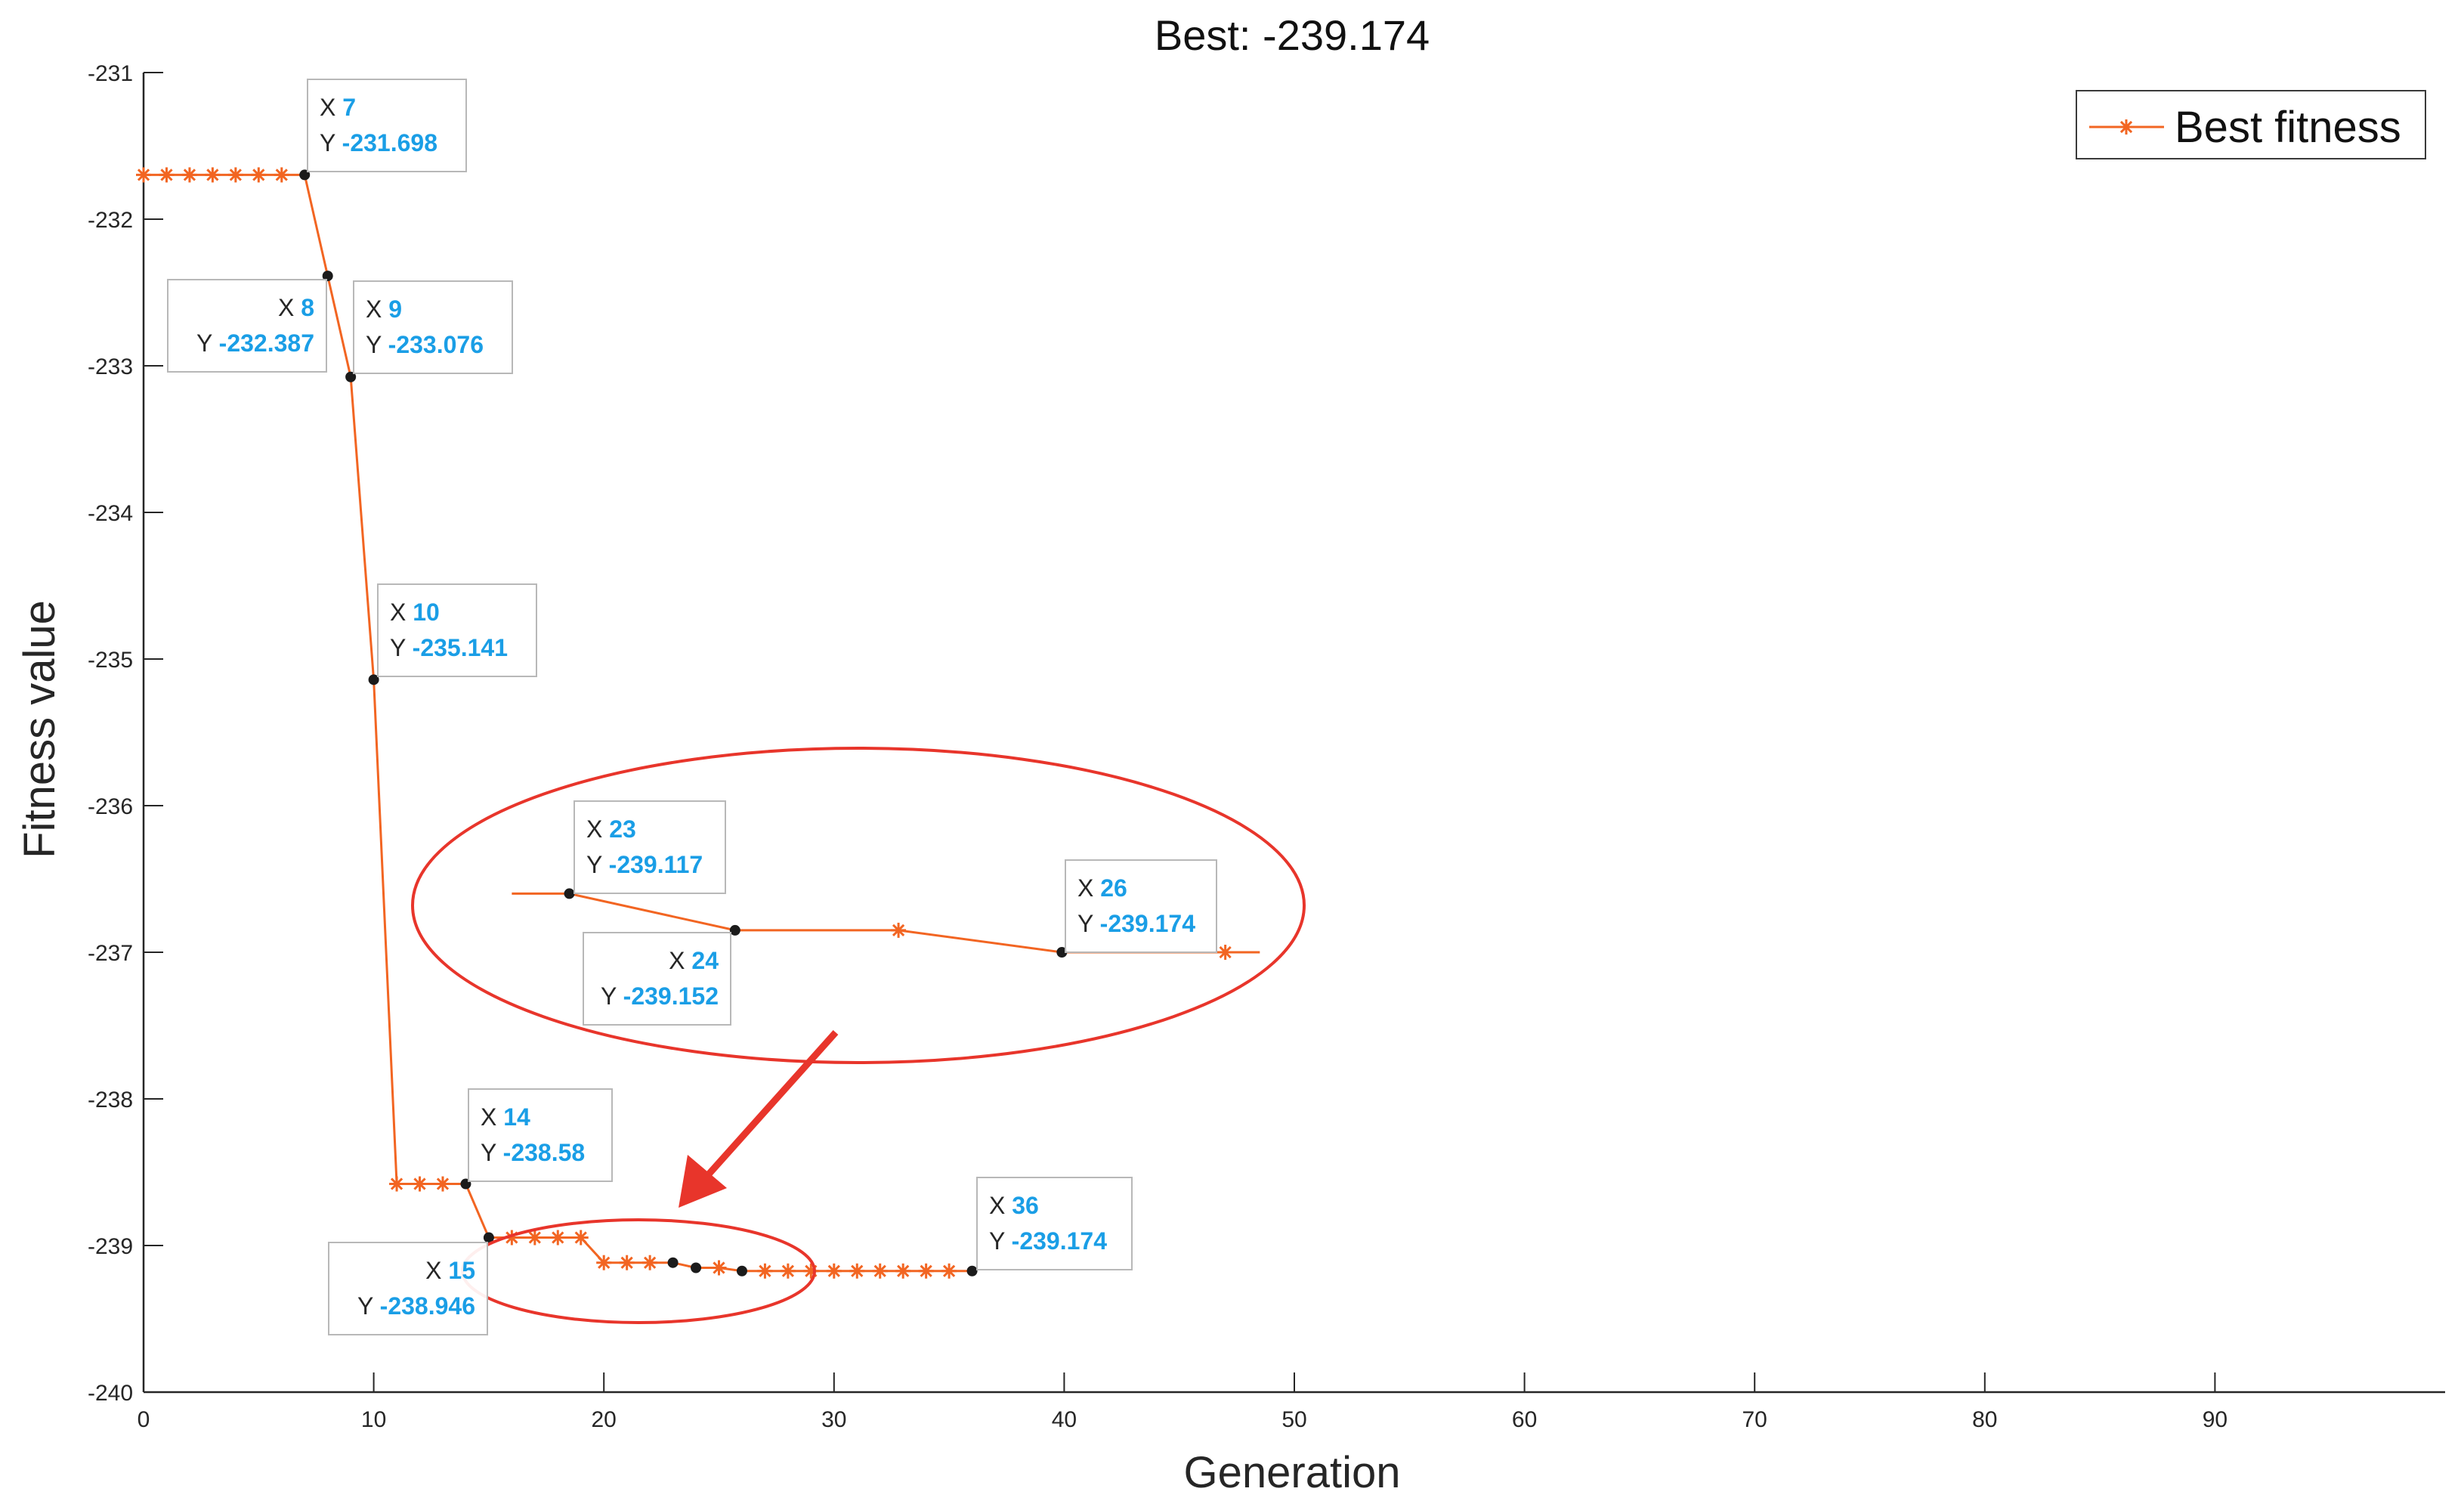 This screenshot has width=2464, height=1507. I want to click on datatip-x: X 15, so click(450, 1270).